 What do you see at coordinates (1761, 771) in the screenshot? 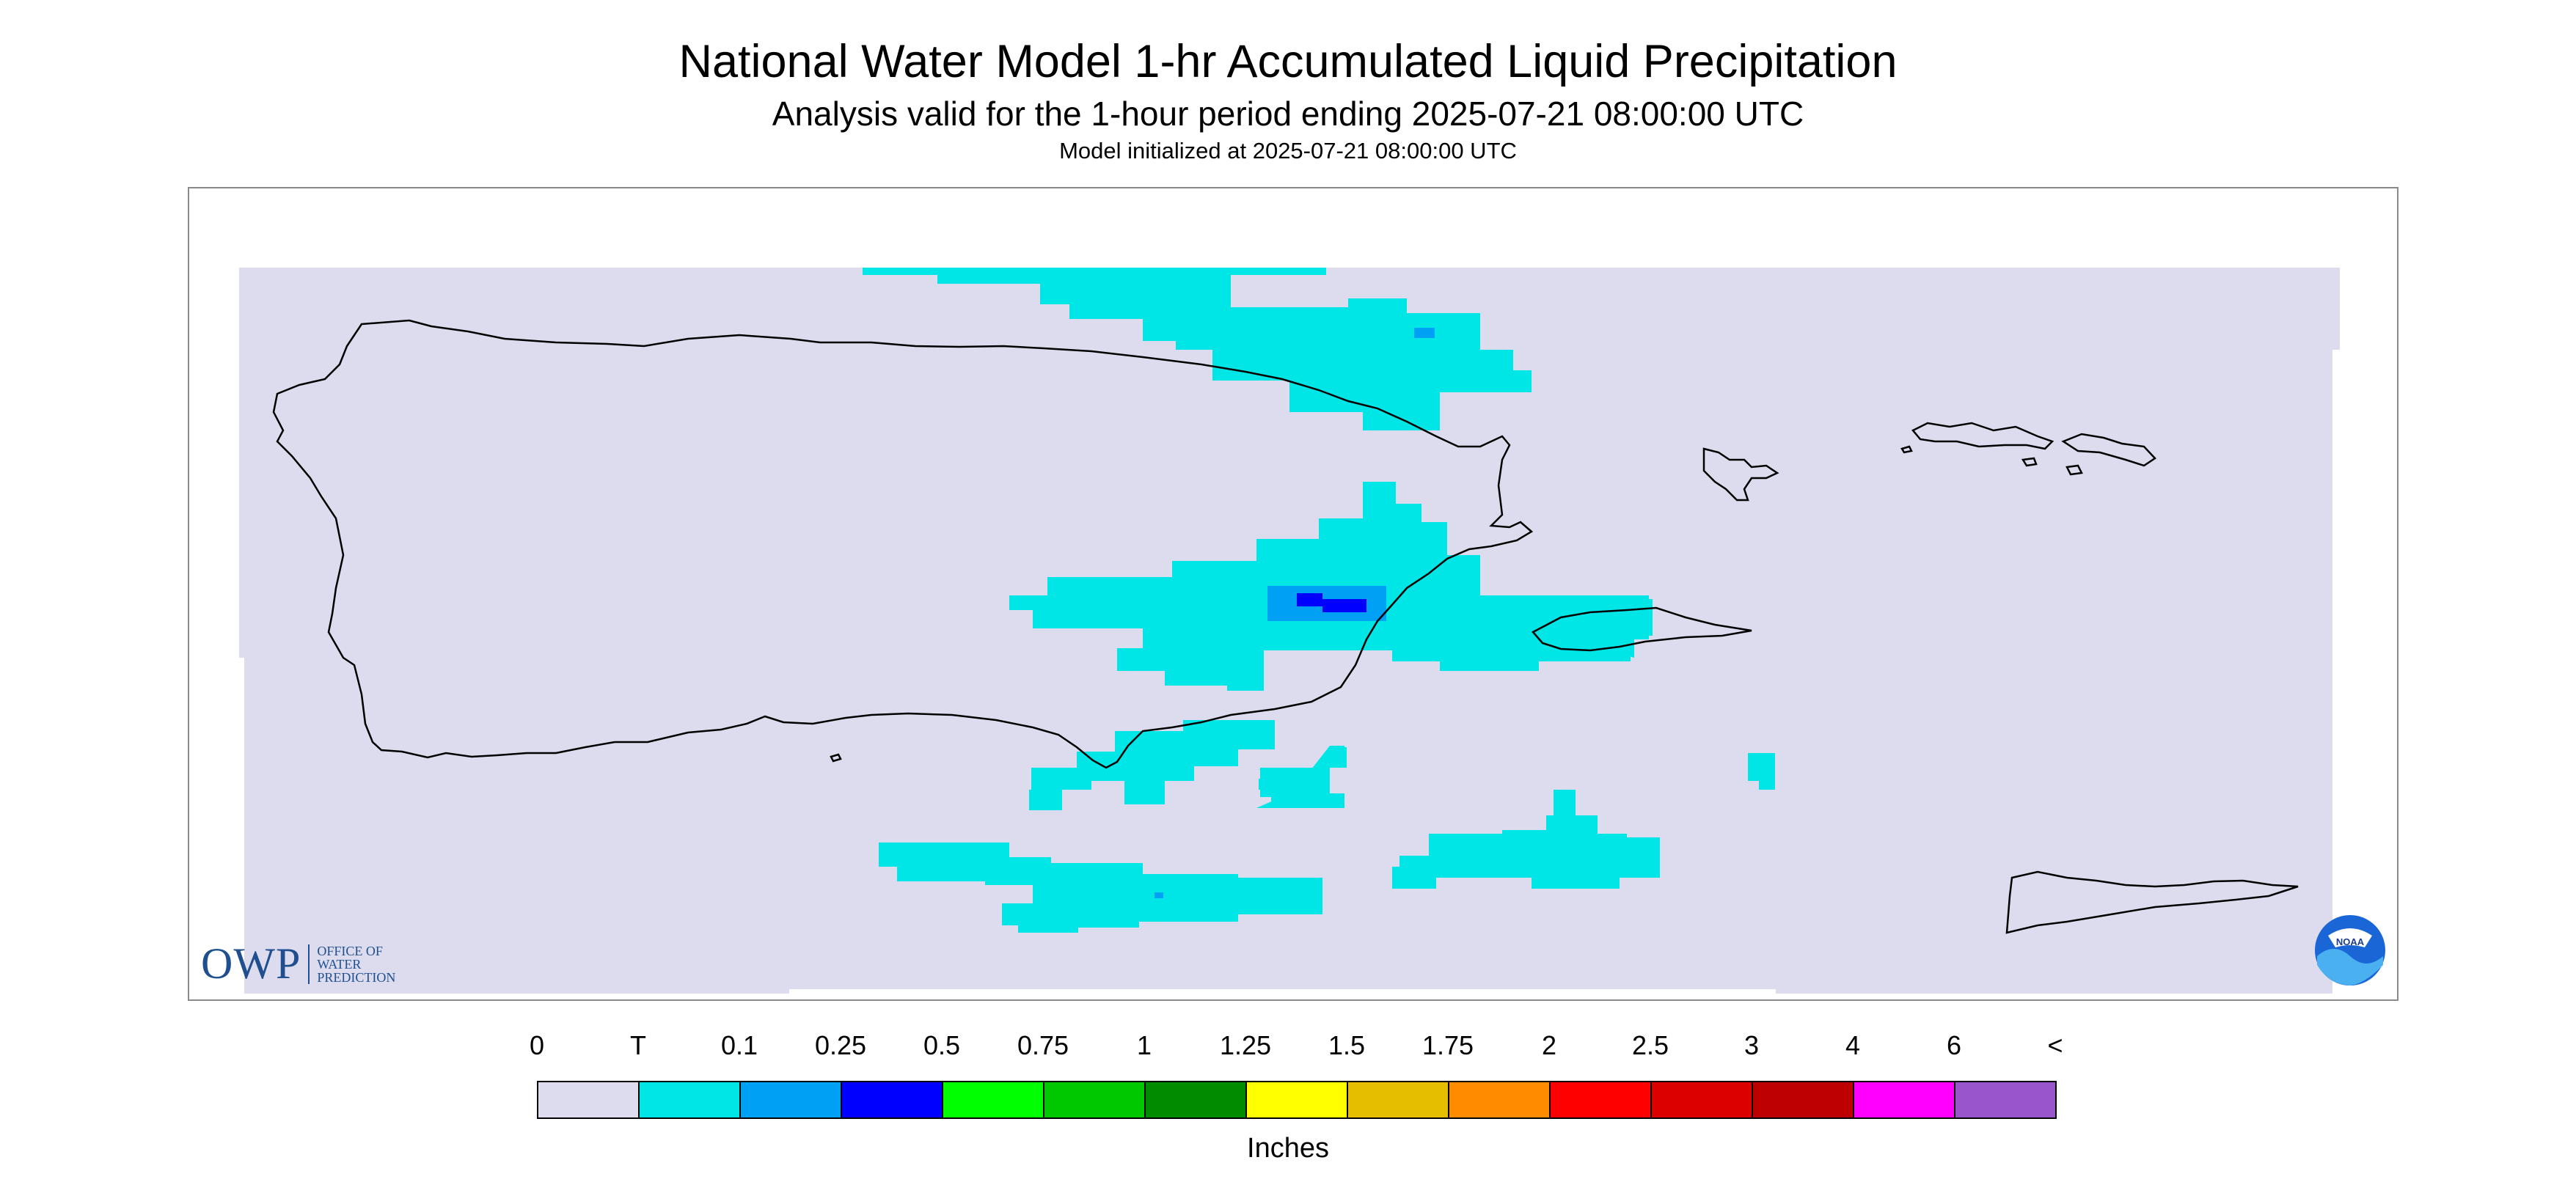
I see `precip-cell-east-far` at bounding box center [1761, 771].